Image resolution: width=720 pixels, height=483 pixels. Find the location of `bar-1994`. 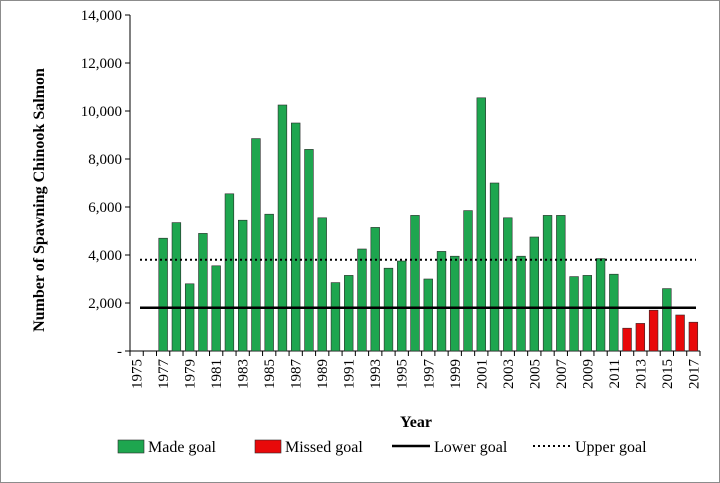

bar-1994 is located at coordinates (388, 309).